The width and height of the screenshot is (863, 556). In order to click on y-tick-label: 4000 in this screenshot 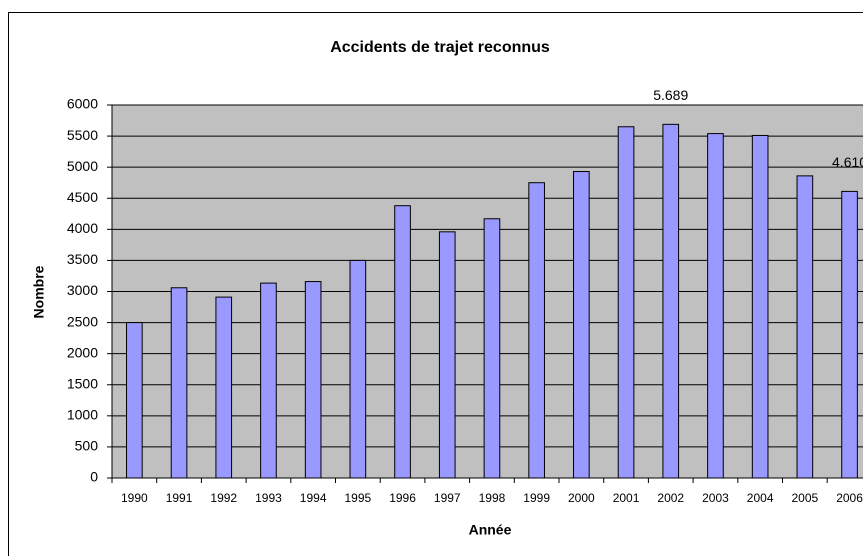, I will do `click(82, 228)`.